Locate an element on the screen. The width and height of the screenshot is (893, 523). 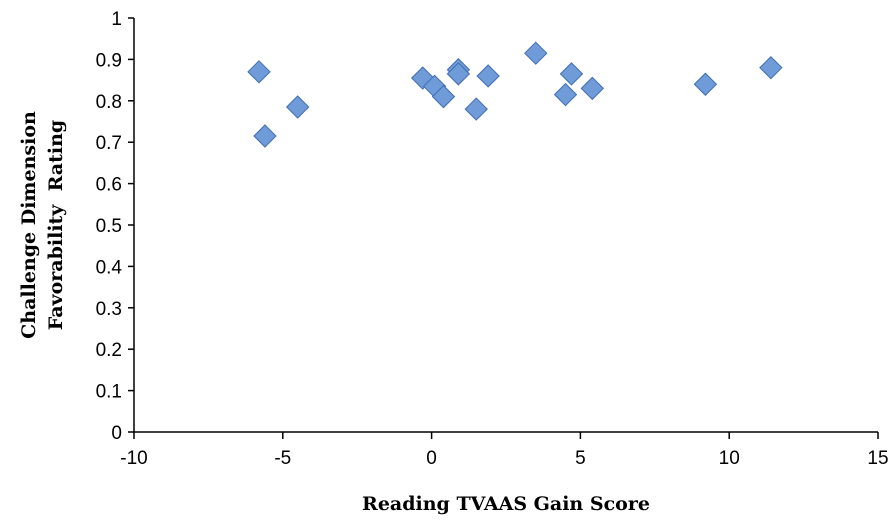
y-tick-label: 0.1 is located at coordinates (109, 392).